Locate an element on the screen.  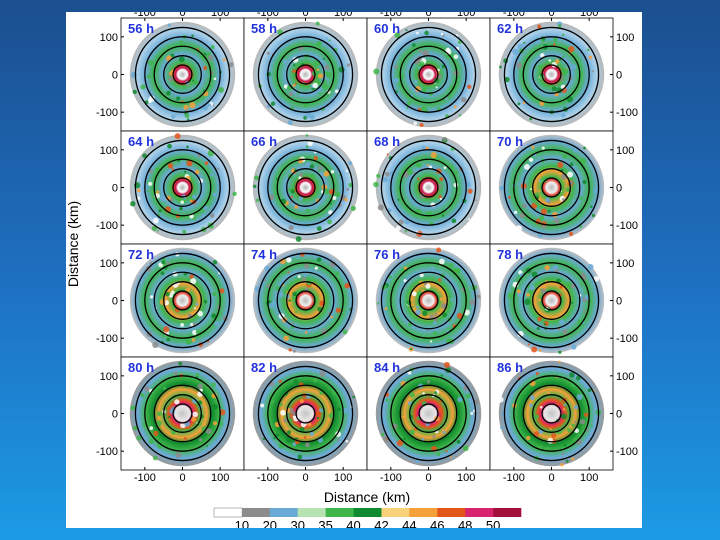
colorbar-tick-label: 30 is located at coordinates (297, 523).